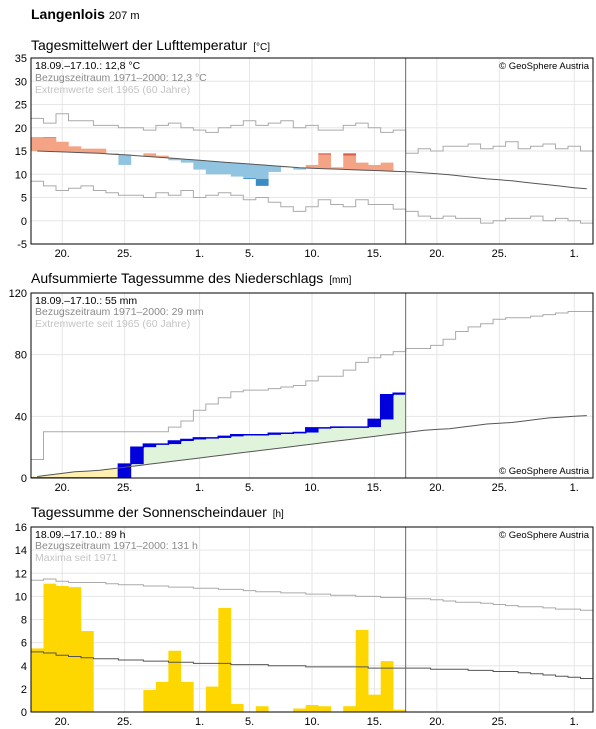 This screenshot has width=596, height=729. Describe the element at coordinates (544, 66) in the screenshot. I see `copyright-label: © GeoSphere Austria` at that location.